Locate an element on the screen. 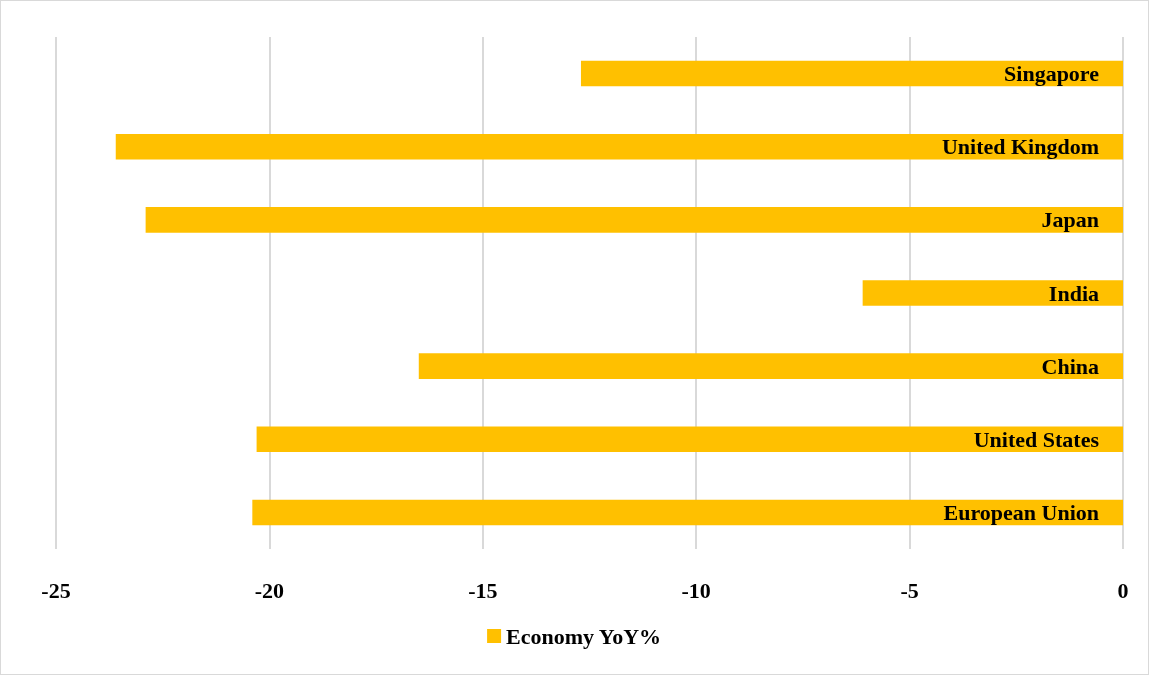 Image resolution: width=1149 pixels, height=675 pixels. y-tick-label: United States is located at coordinates (1036, 439).